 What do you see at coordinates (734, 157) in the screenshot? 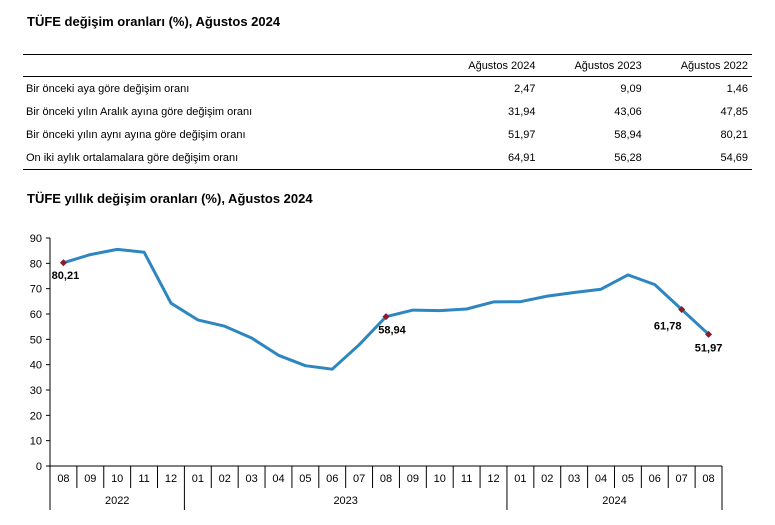
I see `cell-value: 54,69` at bounding box center [734, 157].